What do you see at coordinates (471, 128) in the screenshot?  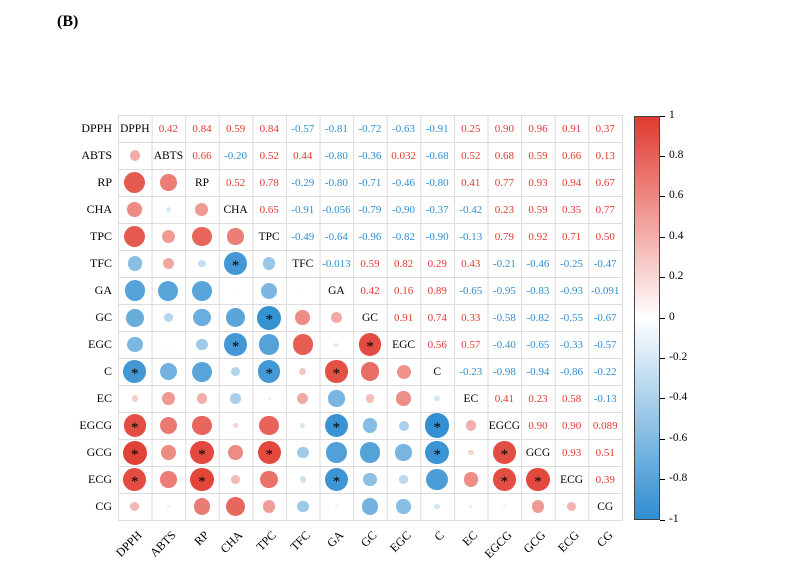 I see `correlation-value: 0.25` at bounding box center [471, 128].